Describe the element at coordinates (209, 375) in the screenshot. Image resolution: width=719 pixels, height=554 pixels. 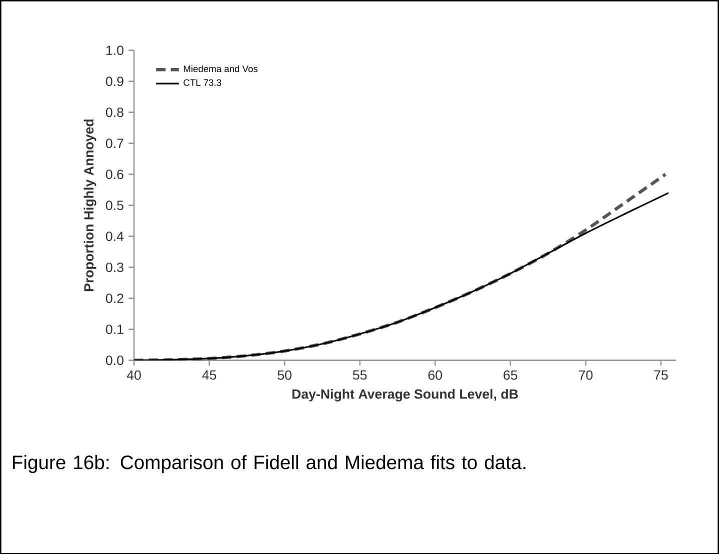
I see `x-tick-label: 45` at that location.